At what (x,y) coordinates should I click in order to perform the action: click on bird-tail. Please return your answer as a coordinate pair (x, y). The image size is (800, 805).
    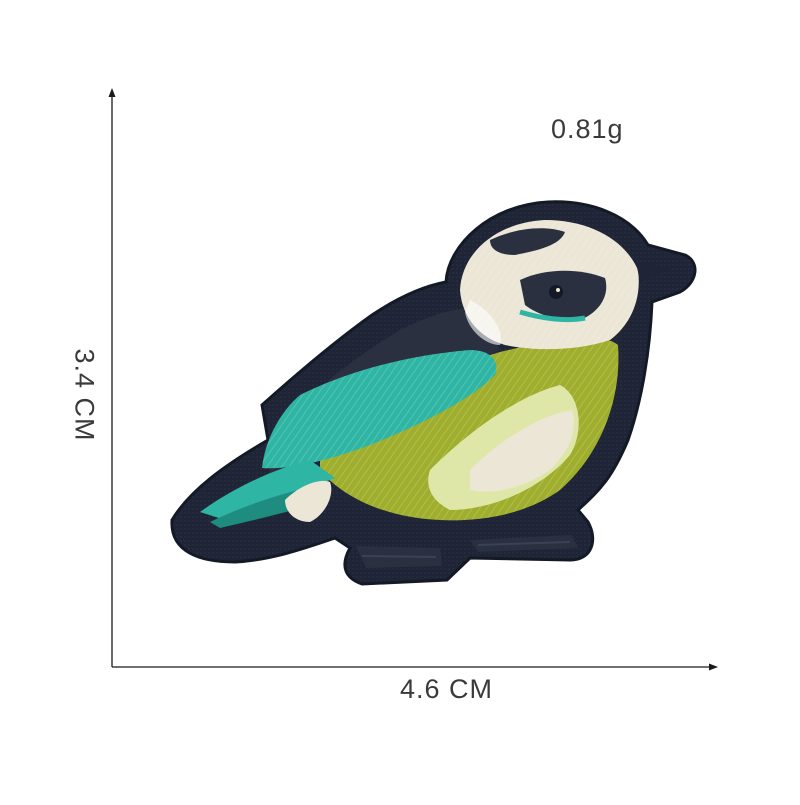
    Looking at the image, I should click on (267, 490).